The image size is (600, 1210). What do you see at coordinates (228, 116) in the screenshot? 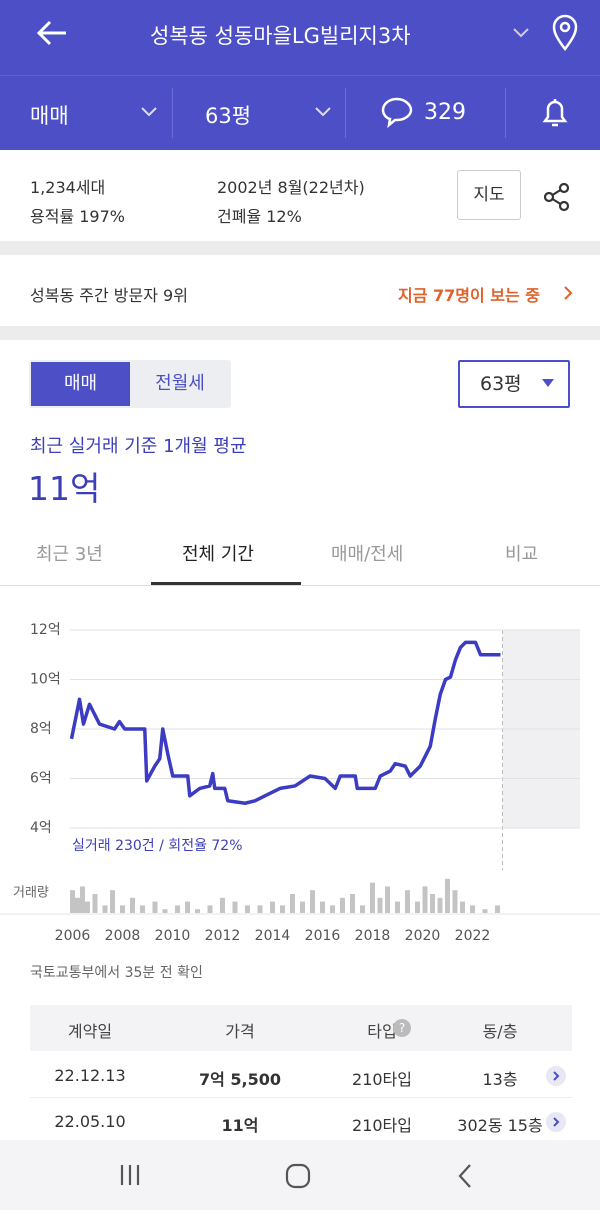
I see `size-select: 63평` at bounding box center [228, 116].